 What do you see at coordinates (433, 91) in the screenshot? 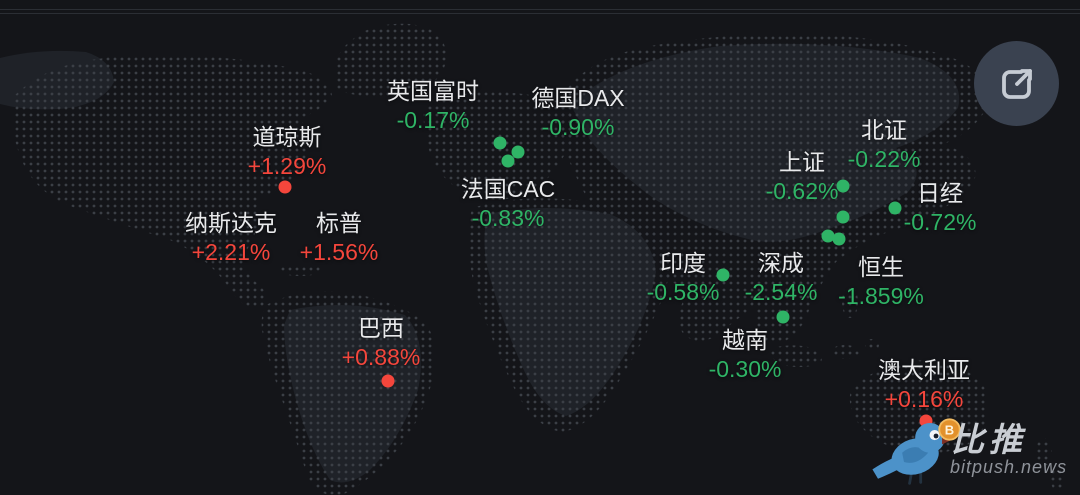
I see `market-name: 英国富时` at bounding box center [433, 91].